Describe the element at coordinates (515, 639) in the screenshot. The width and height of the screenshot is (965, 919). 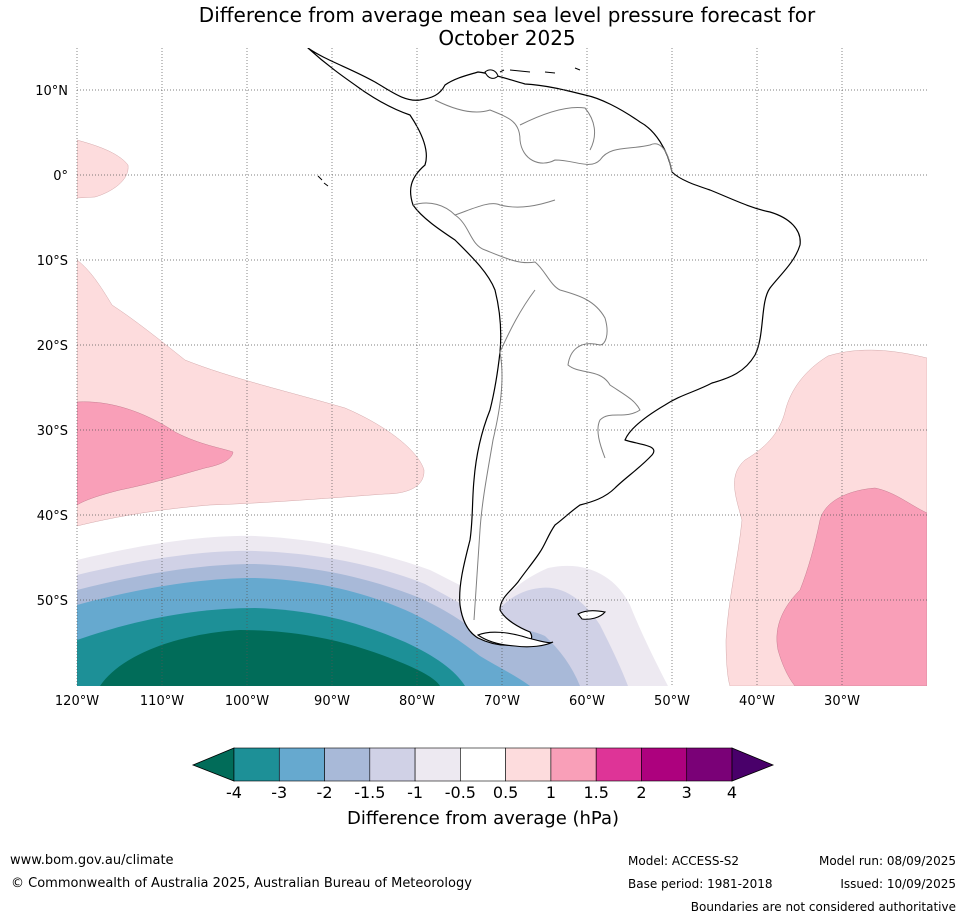
I see `tierra-del-fuego` at that location.